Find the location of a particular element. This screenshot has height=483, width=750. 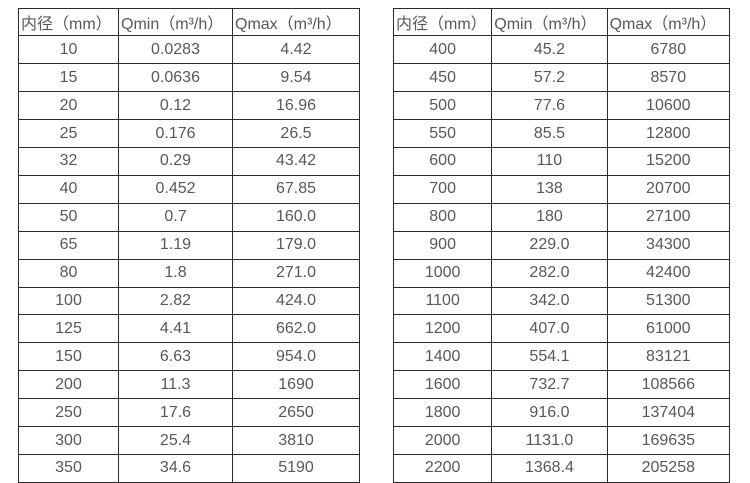

data-cell: 137404 is located at coordinates (668, 413).